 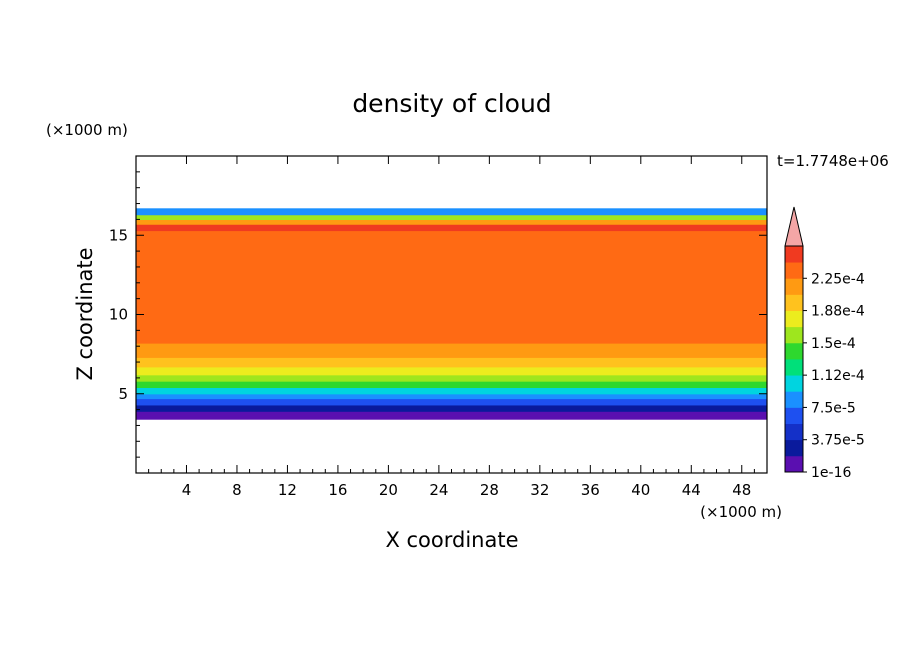 I want to click on y-tick-label: 15, so click(x=118, y=235).